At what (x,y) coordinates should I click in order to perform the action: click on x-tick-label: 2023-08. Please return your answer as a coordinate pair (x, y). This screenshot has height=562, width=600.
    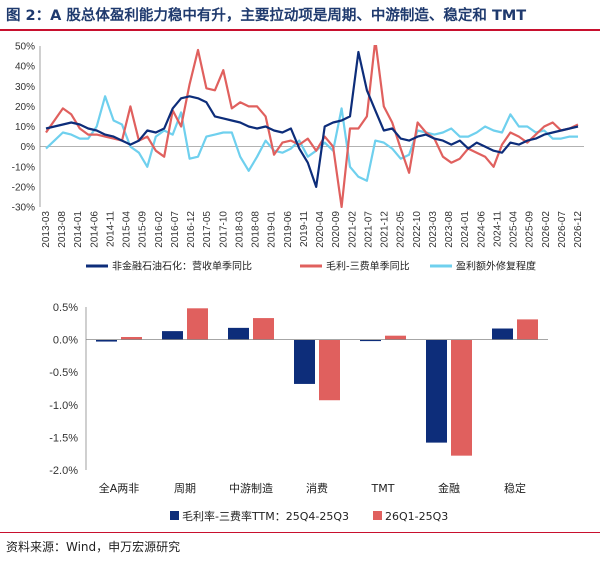
    Looking at the image, I should click on (449, 229).